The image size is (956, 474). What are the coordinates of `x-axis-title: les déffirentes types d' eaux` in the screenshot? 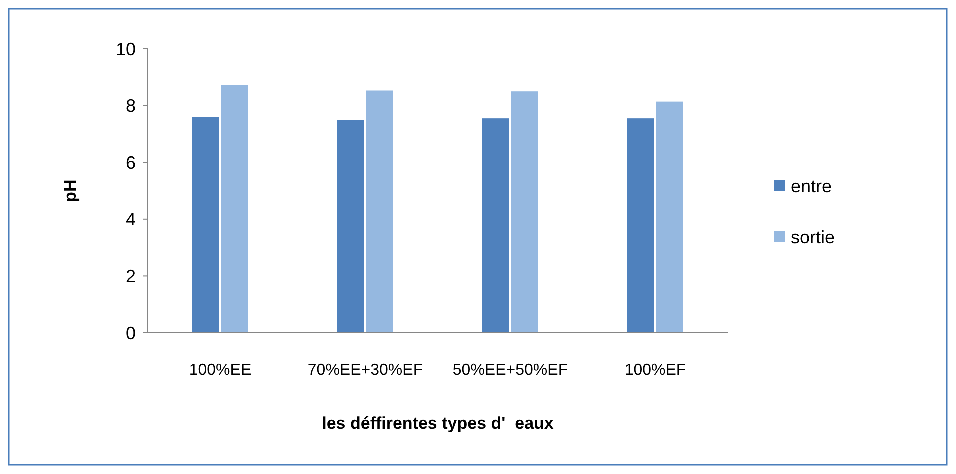 It's located at (438, 423).